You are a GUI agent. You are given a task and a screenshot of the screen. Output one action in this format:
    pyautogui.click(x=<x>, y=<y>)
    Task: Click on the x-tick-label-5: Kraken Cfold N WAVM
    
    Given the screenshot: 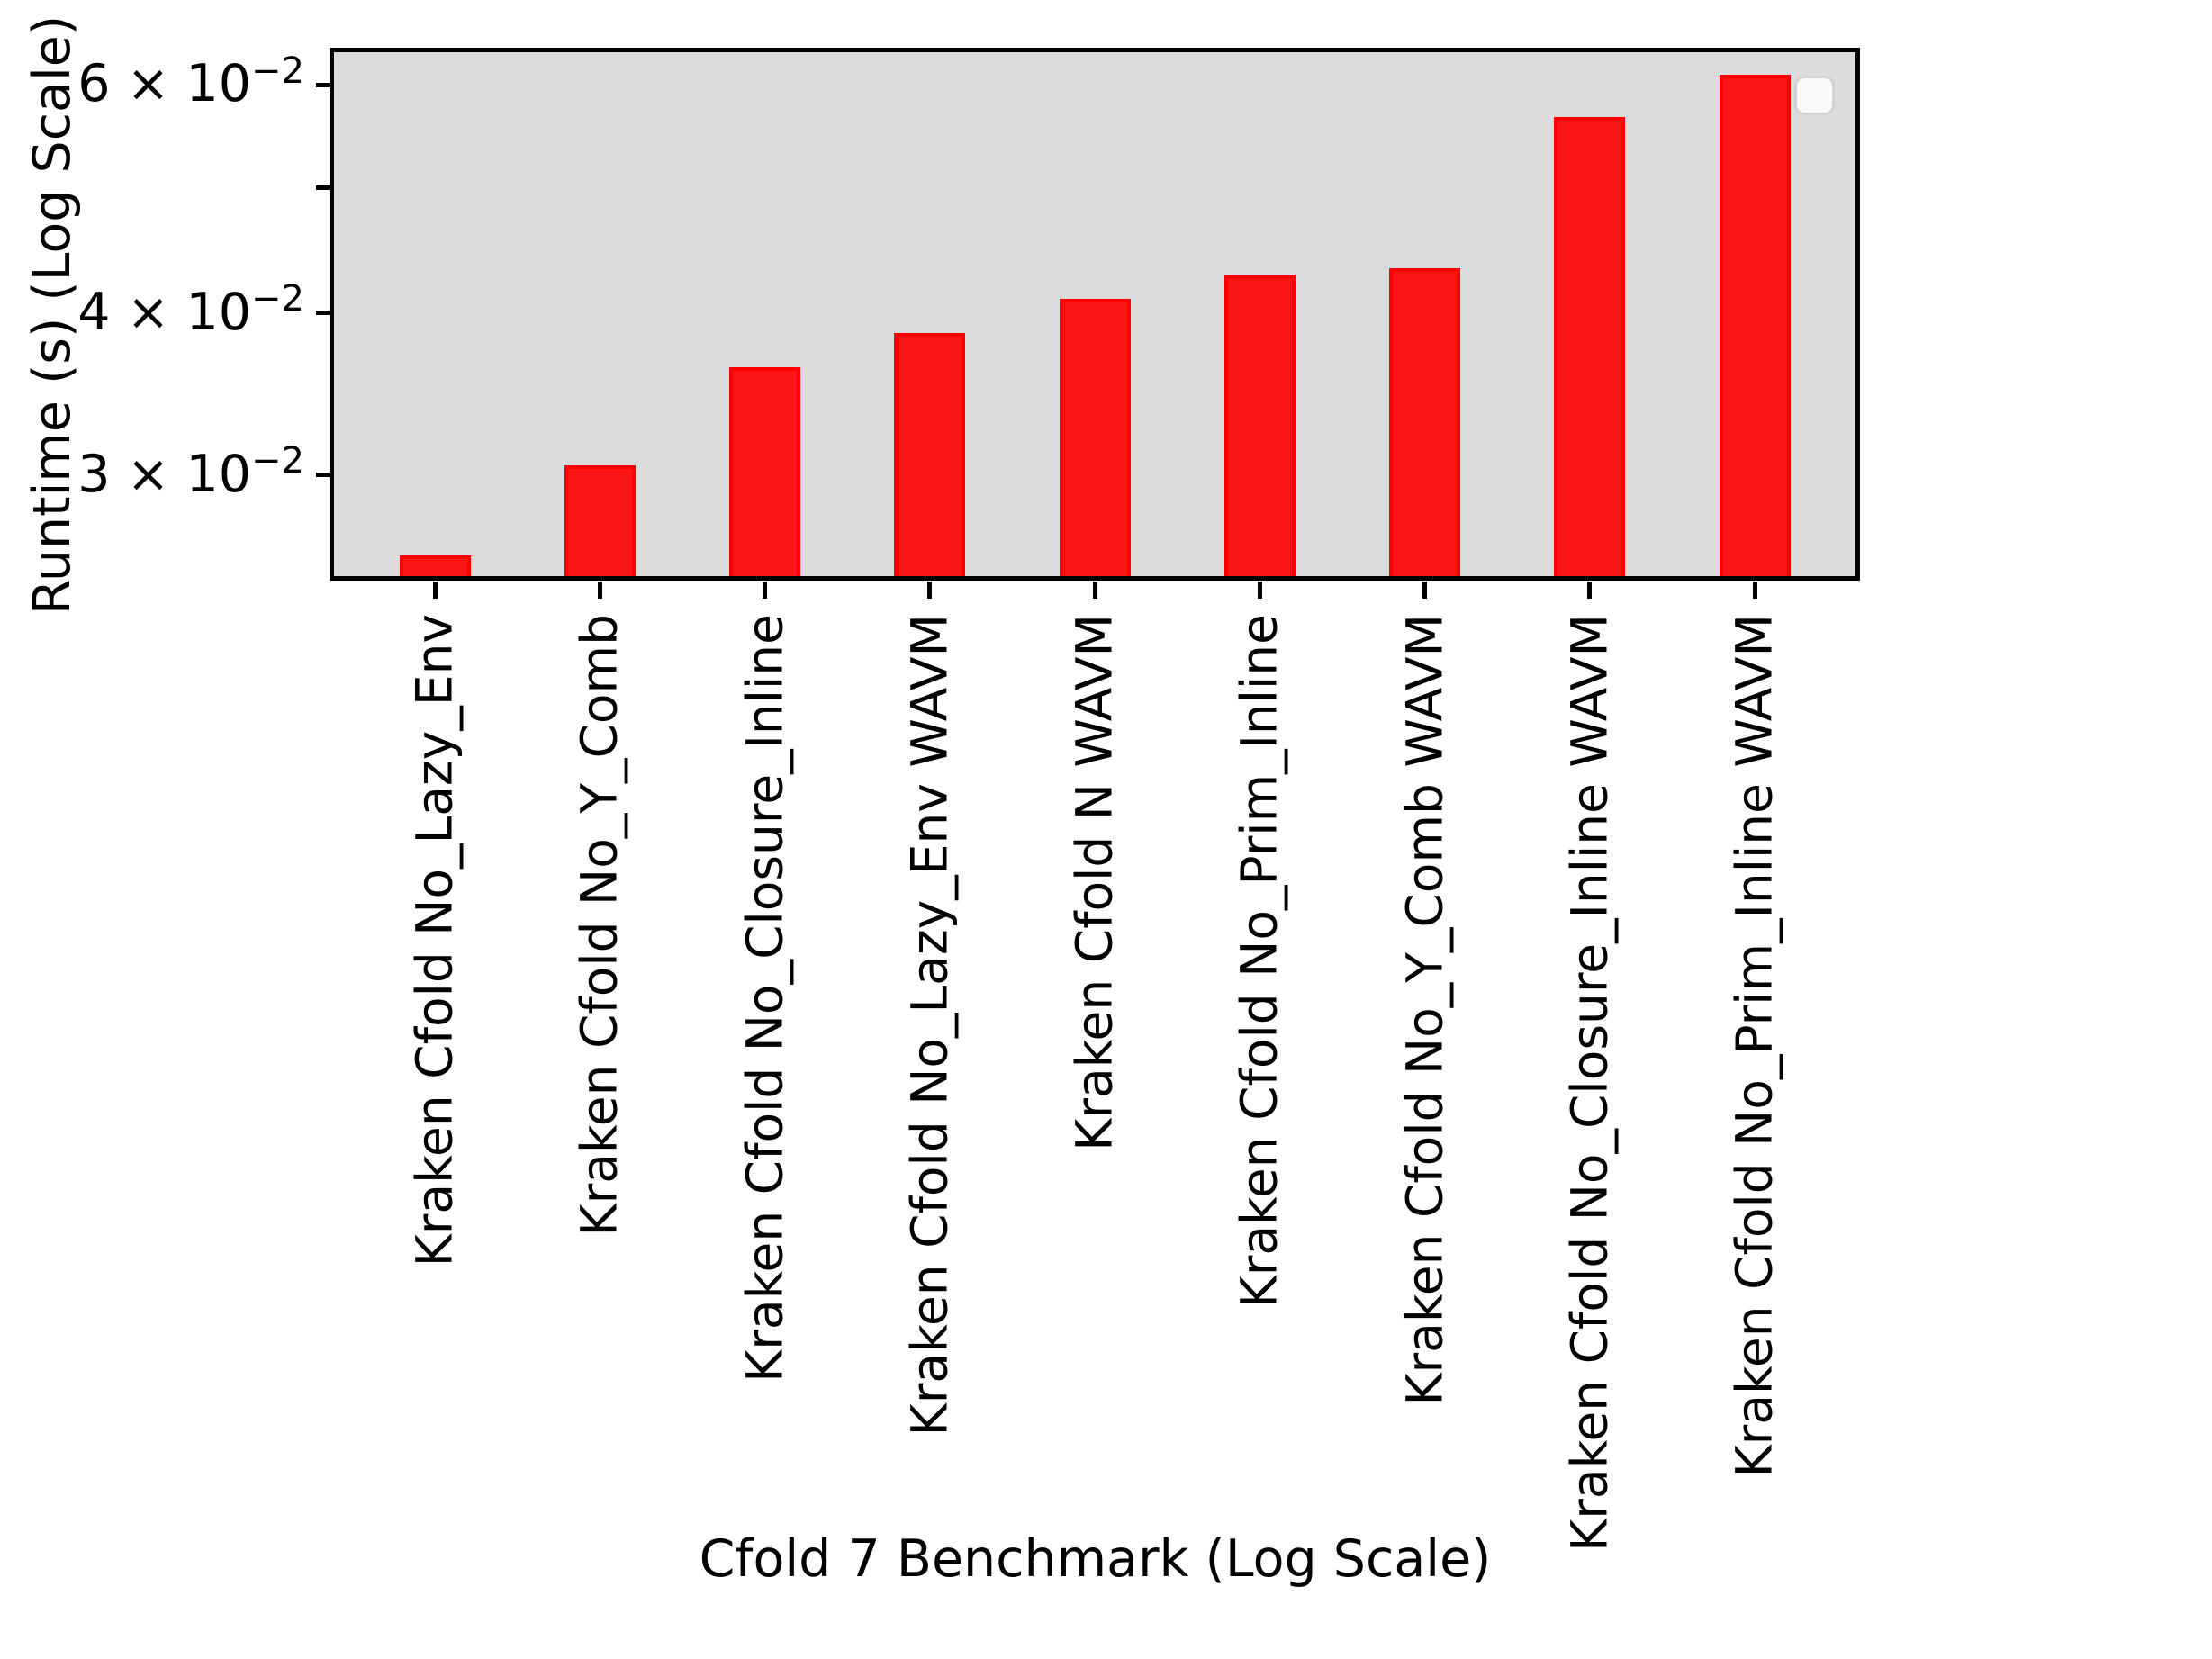 What is the action you would take?
    pyautogui.click(x=1094, y=882)
    